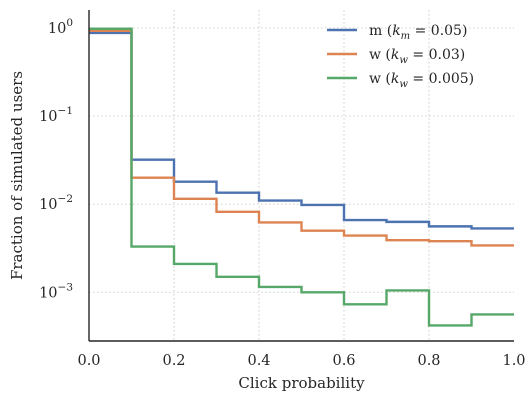 The height and width of the screenshot is (396, 529). What do you see at coordinates (343, 361) in the screenshot?
I see `x-tick-label: 0.6` at bounding box center [343, 361].